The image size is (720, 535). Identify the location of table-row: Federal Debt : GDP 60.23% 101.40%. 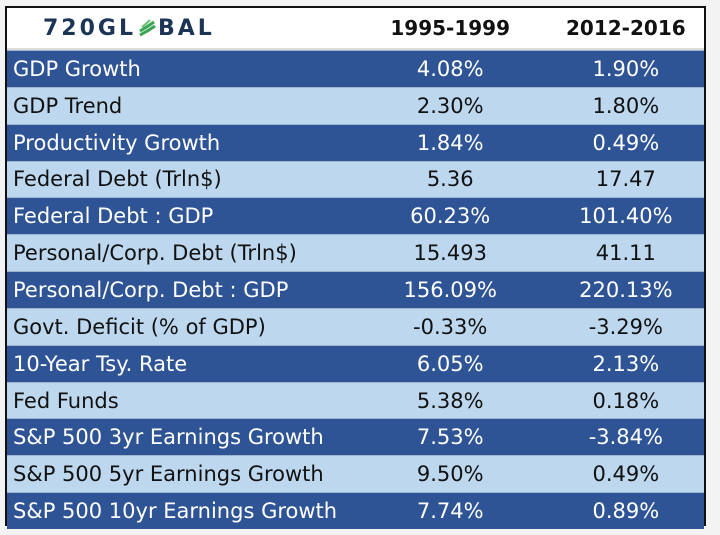
(355, 216).